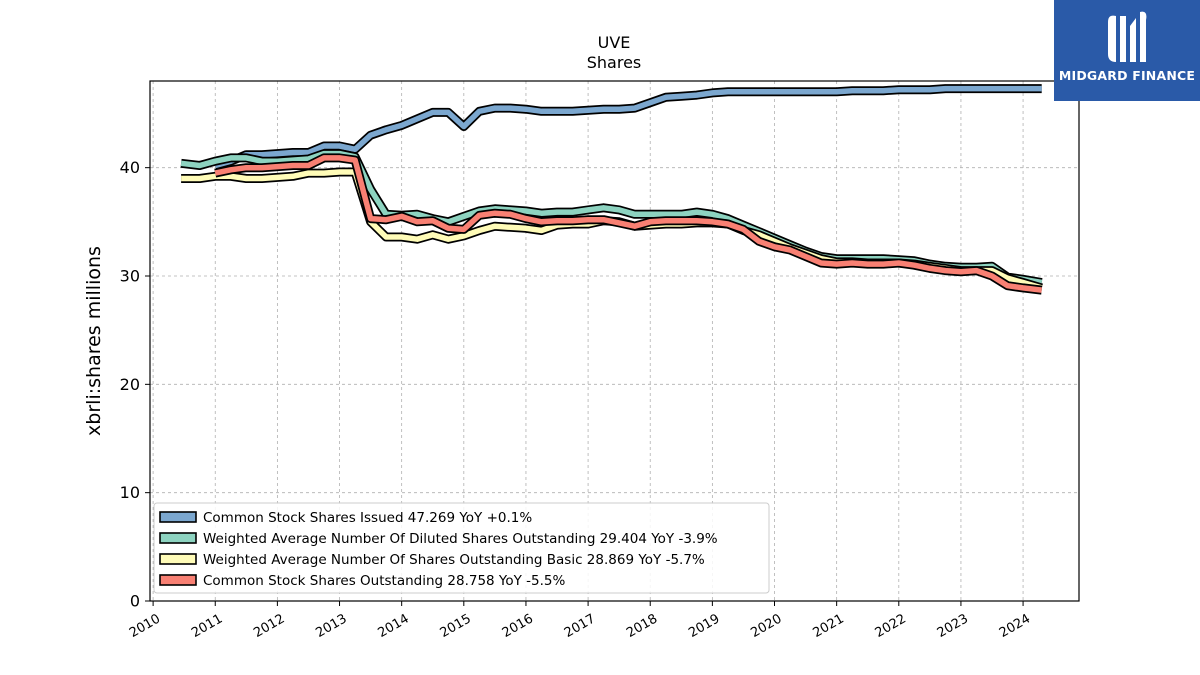  I want to click on x-tick-label: 2013, so click(331, 626).